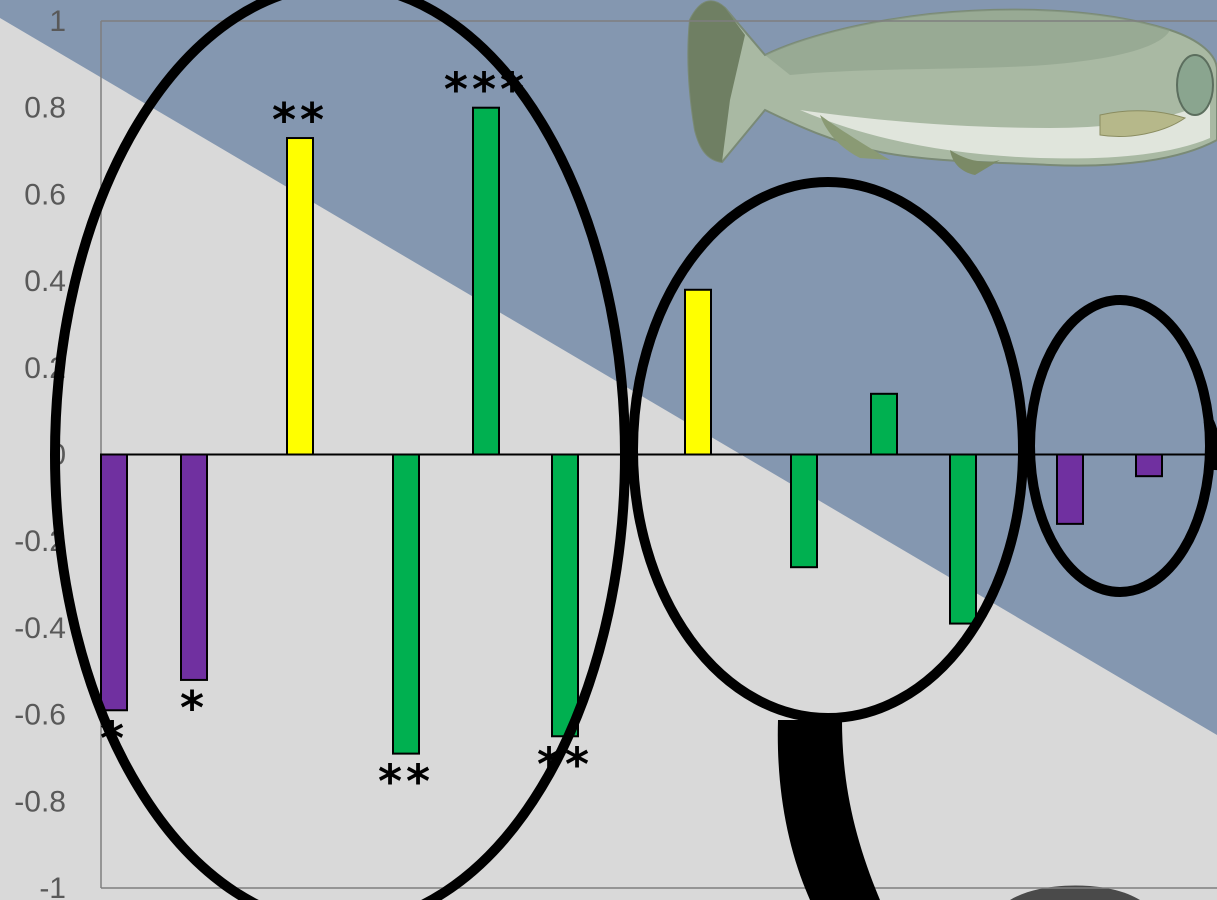 The image size is (1217, 900). What do you see at coordinates (52, 886) in the screenshot?
I see `y-tick-label: -1` at bounding box center [52, 886].